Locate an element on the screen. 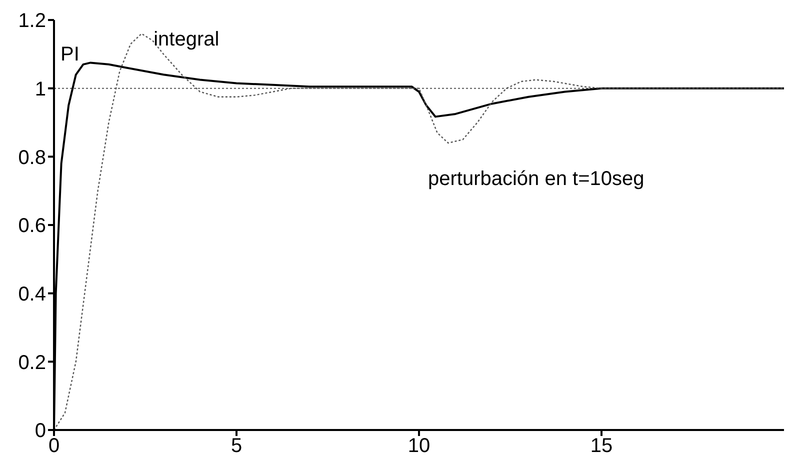 The image size is (794, 472). y-tick-label: 0.6 is located at coordinates (32, 226).